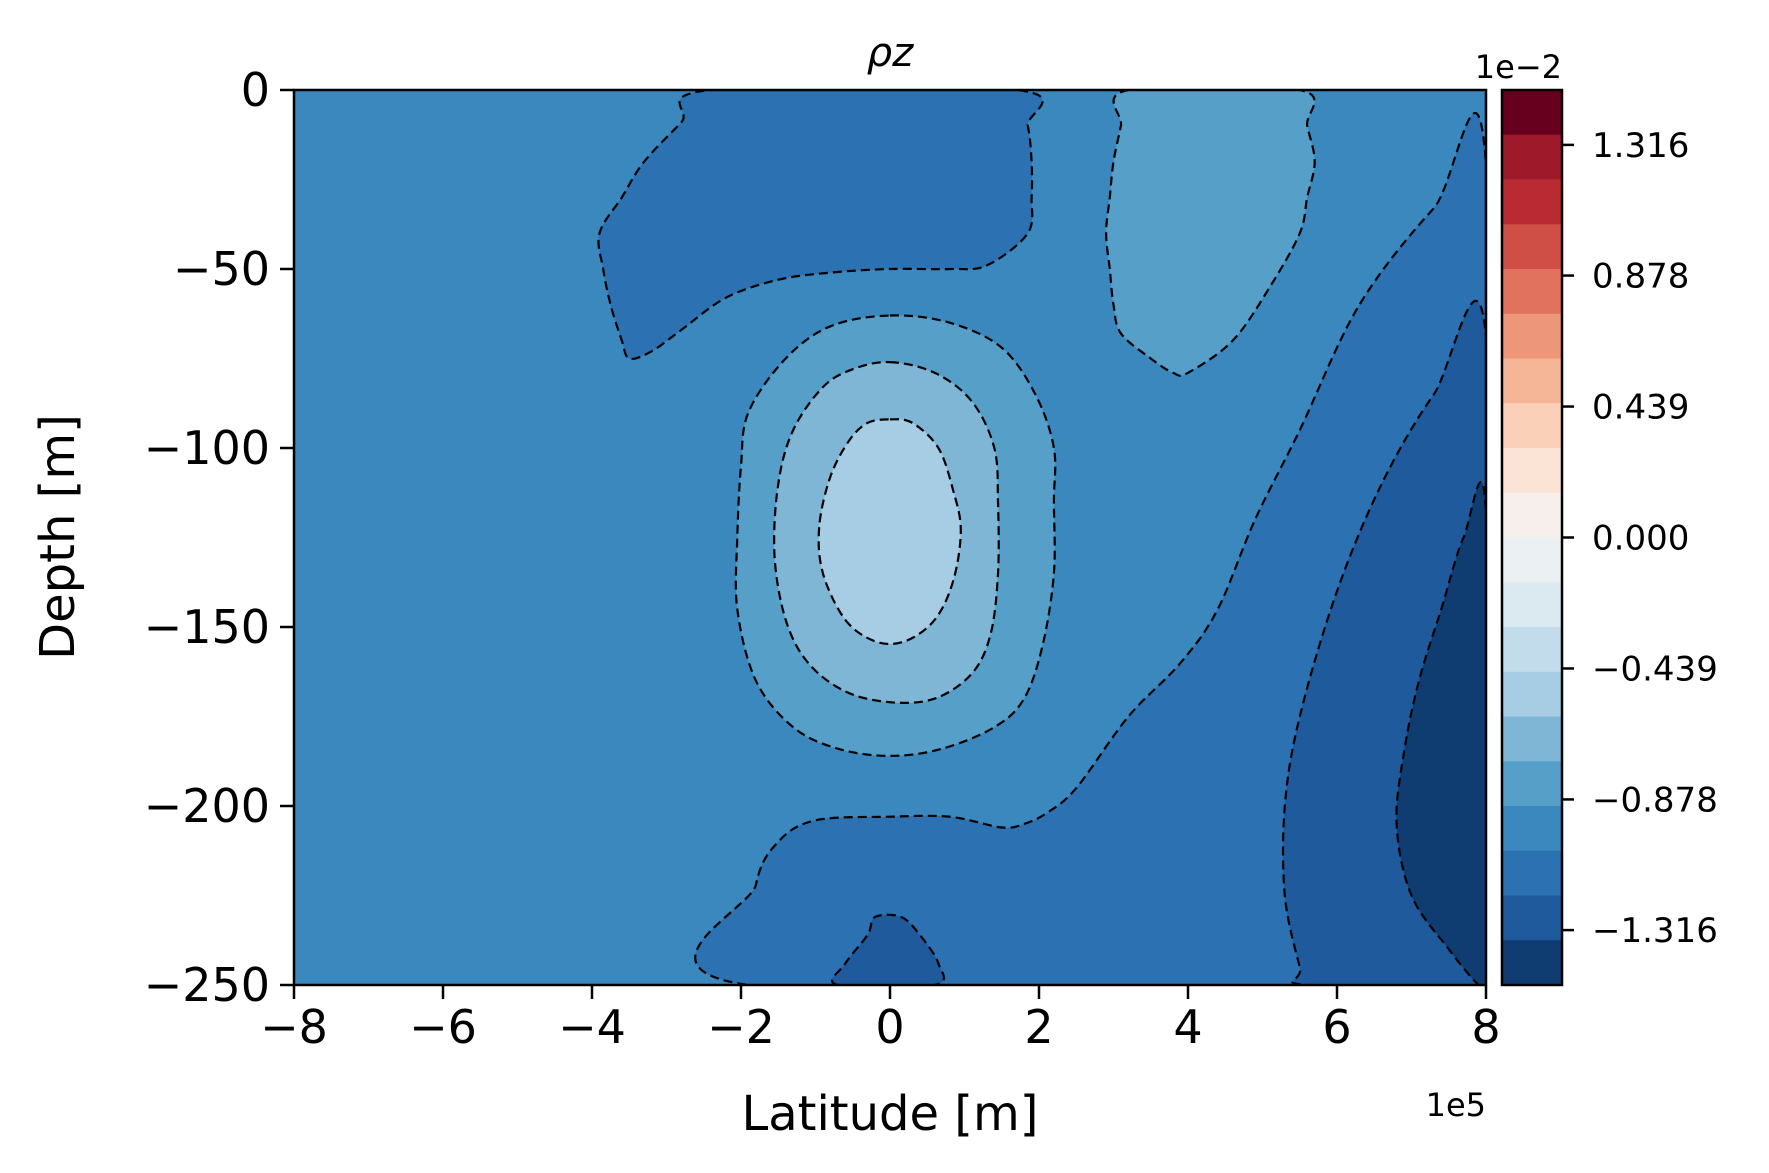 The image size is (1769, 1173). I want to click on x-tick-label: 4, so click(1187, 1027).